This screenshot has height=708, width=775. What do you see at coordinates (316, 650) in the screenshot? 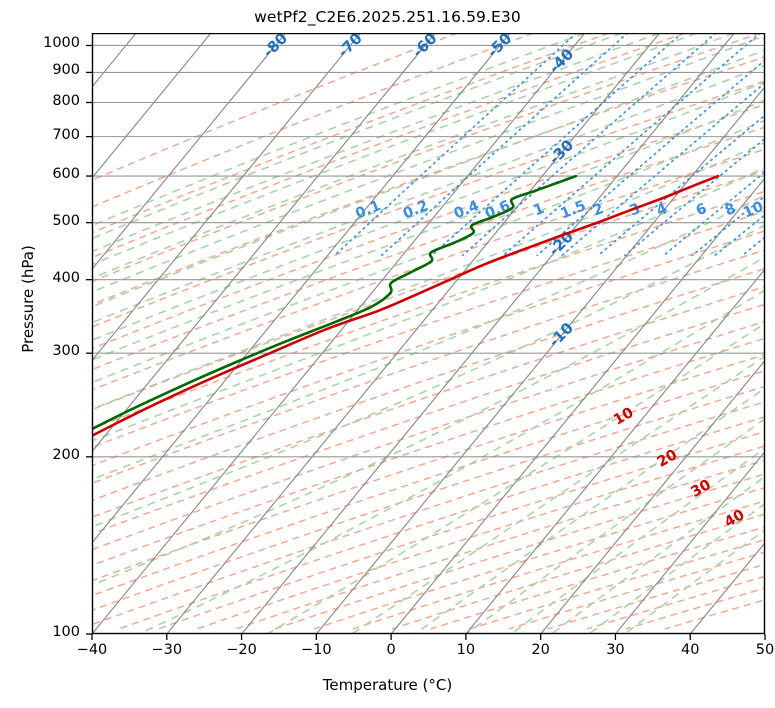
I see `x-tick-label: −10` at bounding box center [316, 650].